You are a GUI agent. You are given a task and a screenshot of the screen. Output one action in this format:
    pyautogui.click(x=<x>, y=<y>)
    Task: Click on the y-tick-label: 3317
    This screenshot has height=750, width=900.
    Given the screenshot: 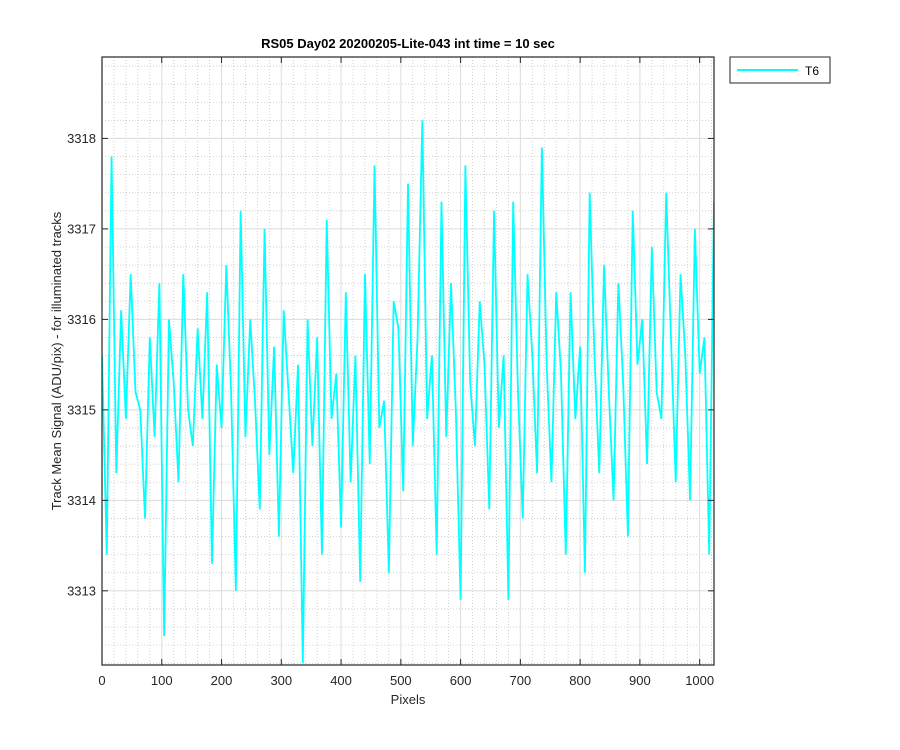 What is the action you would take?
    pyautogui.click(x=81, y=228)
    